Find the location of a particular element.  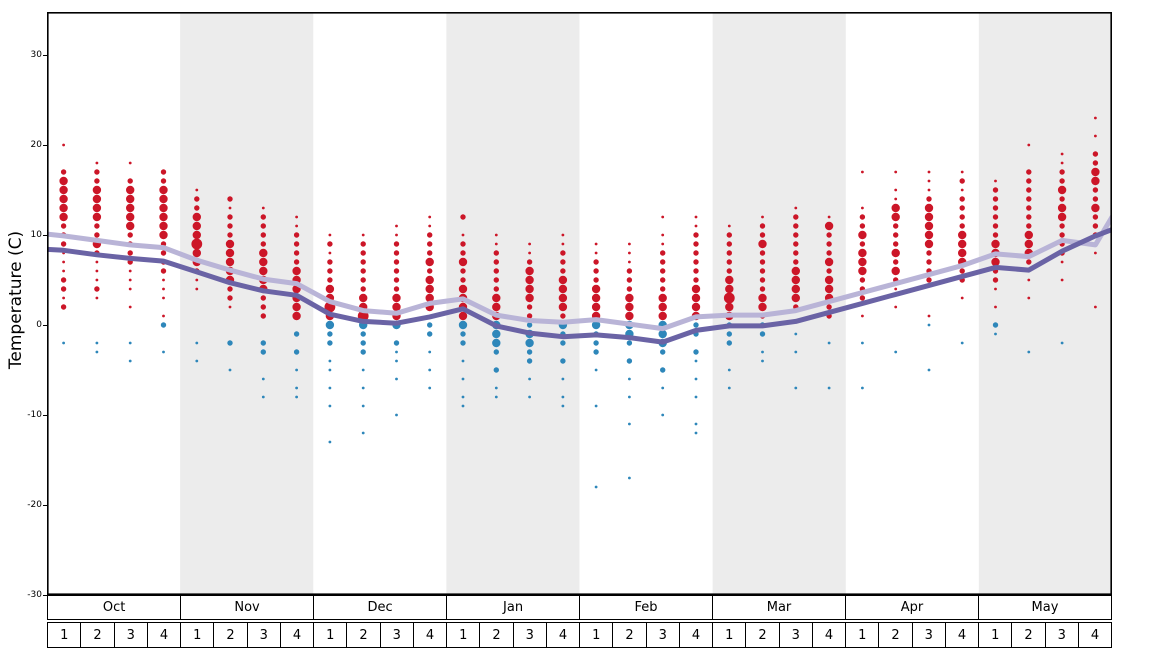

month-shaded-band is located at coordinates (1045, 303).